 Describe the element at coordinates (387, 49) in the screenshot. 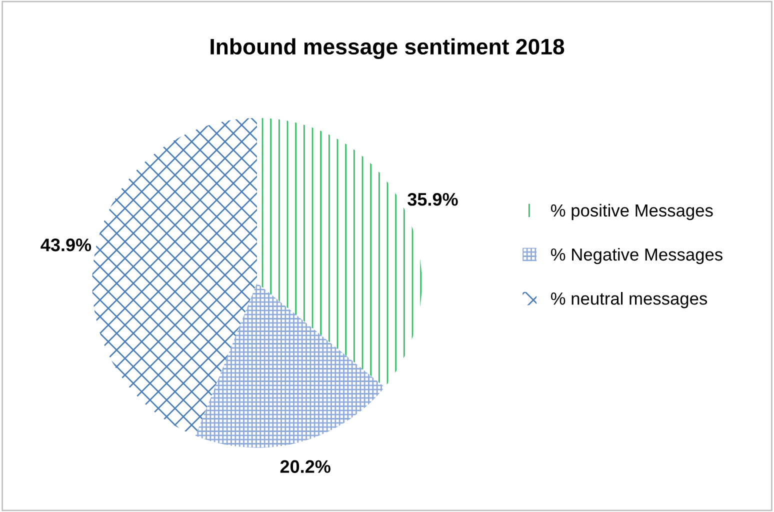

I see `chart-title: Inbound message sentiment 2018` at that location.